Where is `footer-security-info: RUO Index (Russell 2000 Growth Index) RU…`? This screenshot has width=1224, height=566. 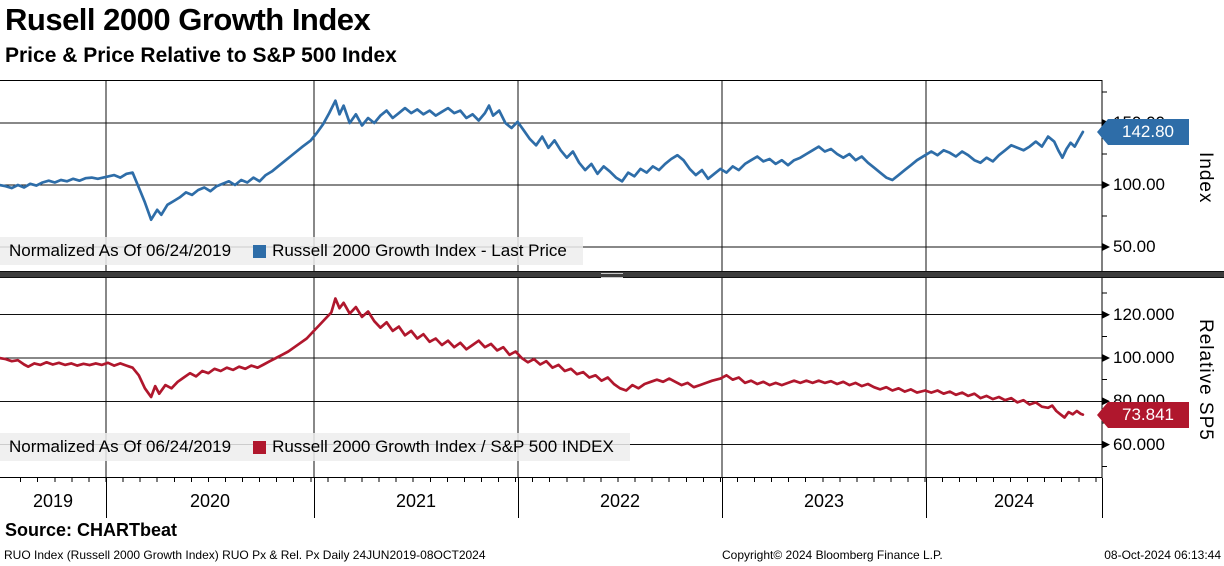
footer-security-info: RUO Index (Russell 2000 Growth Index) RU… is located at coordinates (245, 555).